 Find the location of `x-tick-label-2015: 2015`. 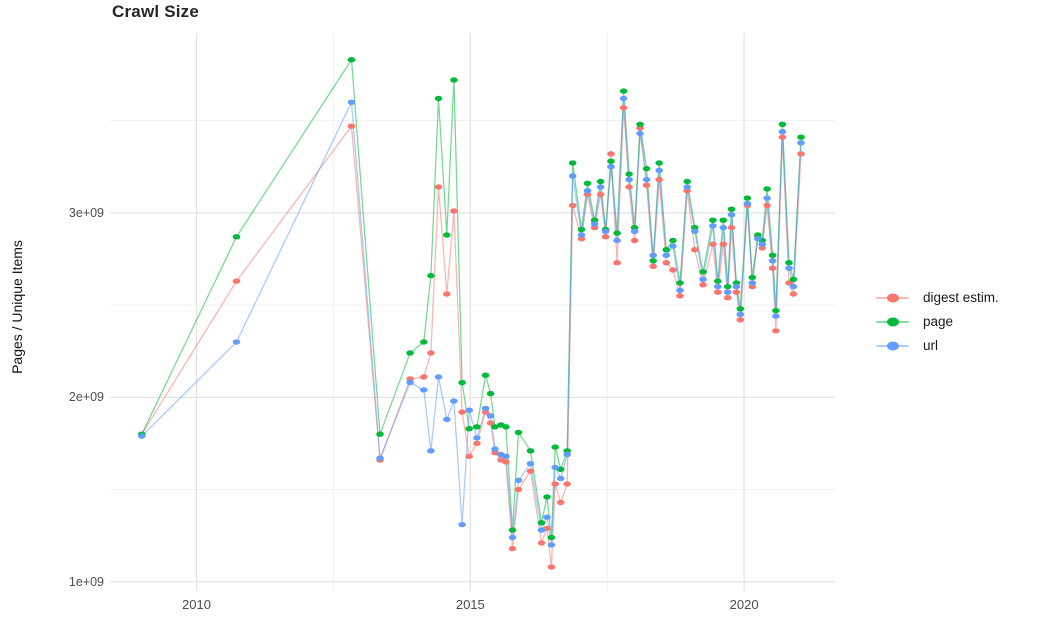

x-tick-label-2015: 2015 is located at coordinates (470, 604).